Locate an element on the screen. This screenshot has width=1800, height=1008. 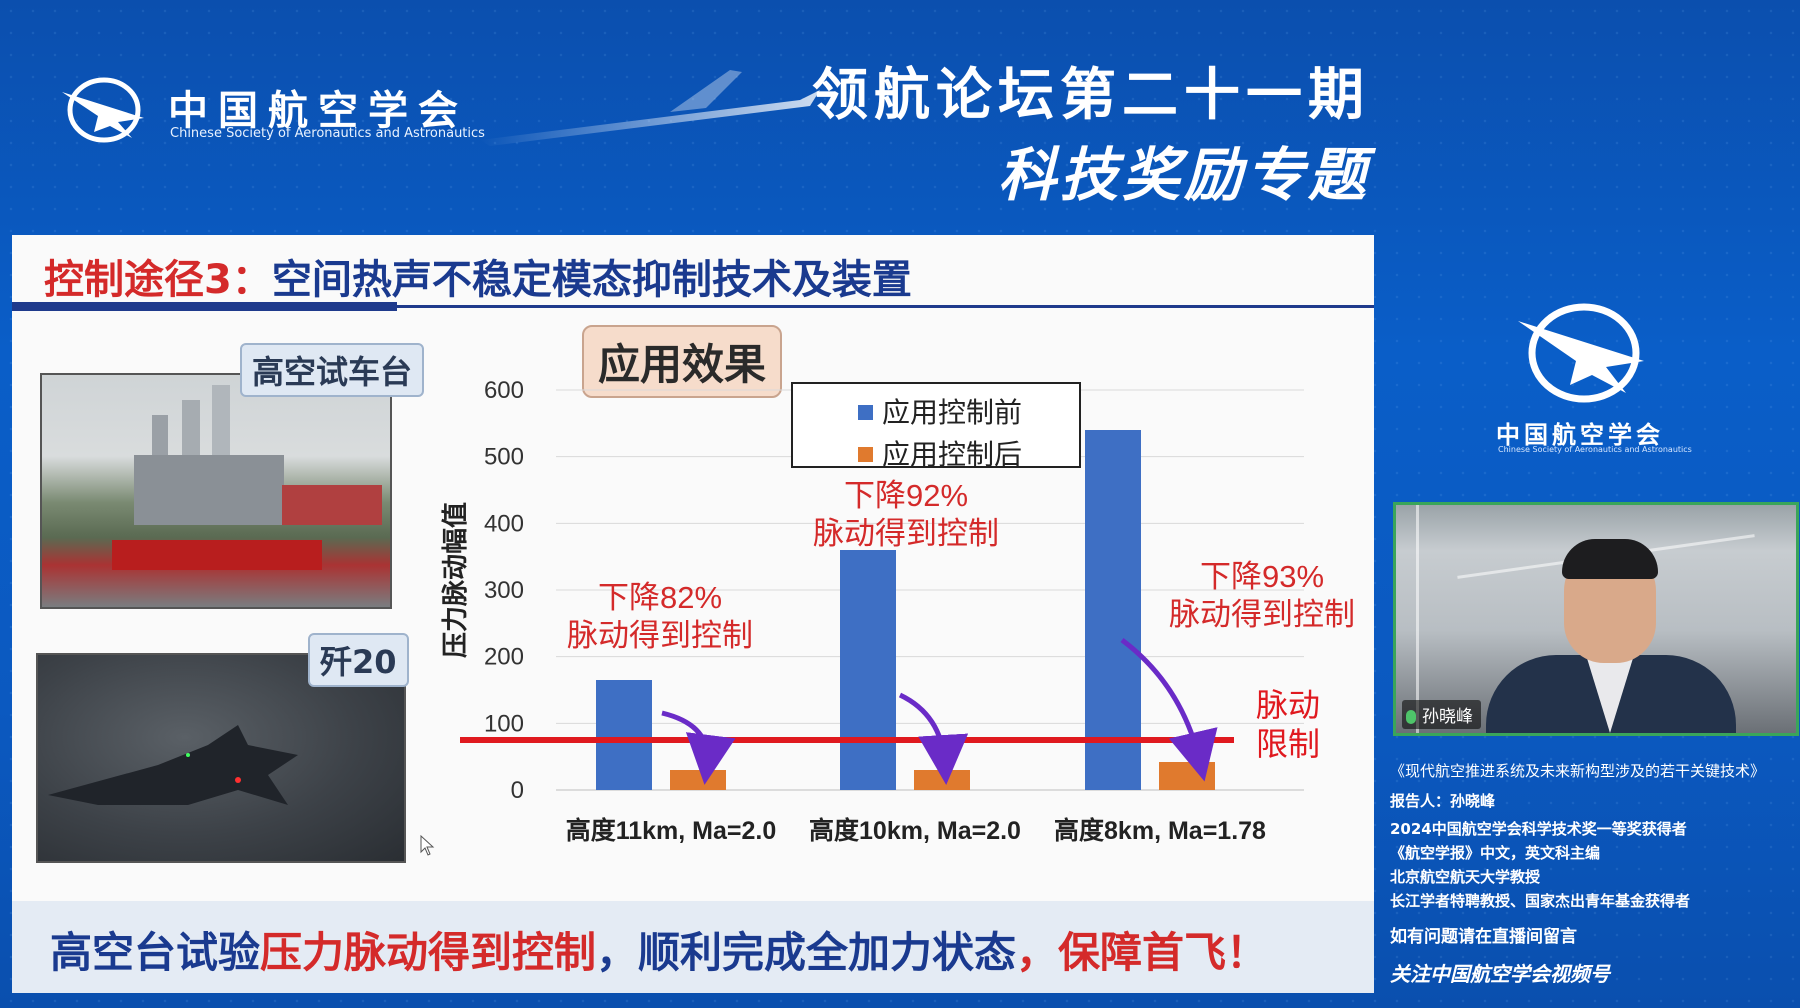
j20-photo is located at coordinates (221, 758).